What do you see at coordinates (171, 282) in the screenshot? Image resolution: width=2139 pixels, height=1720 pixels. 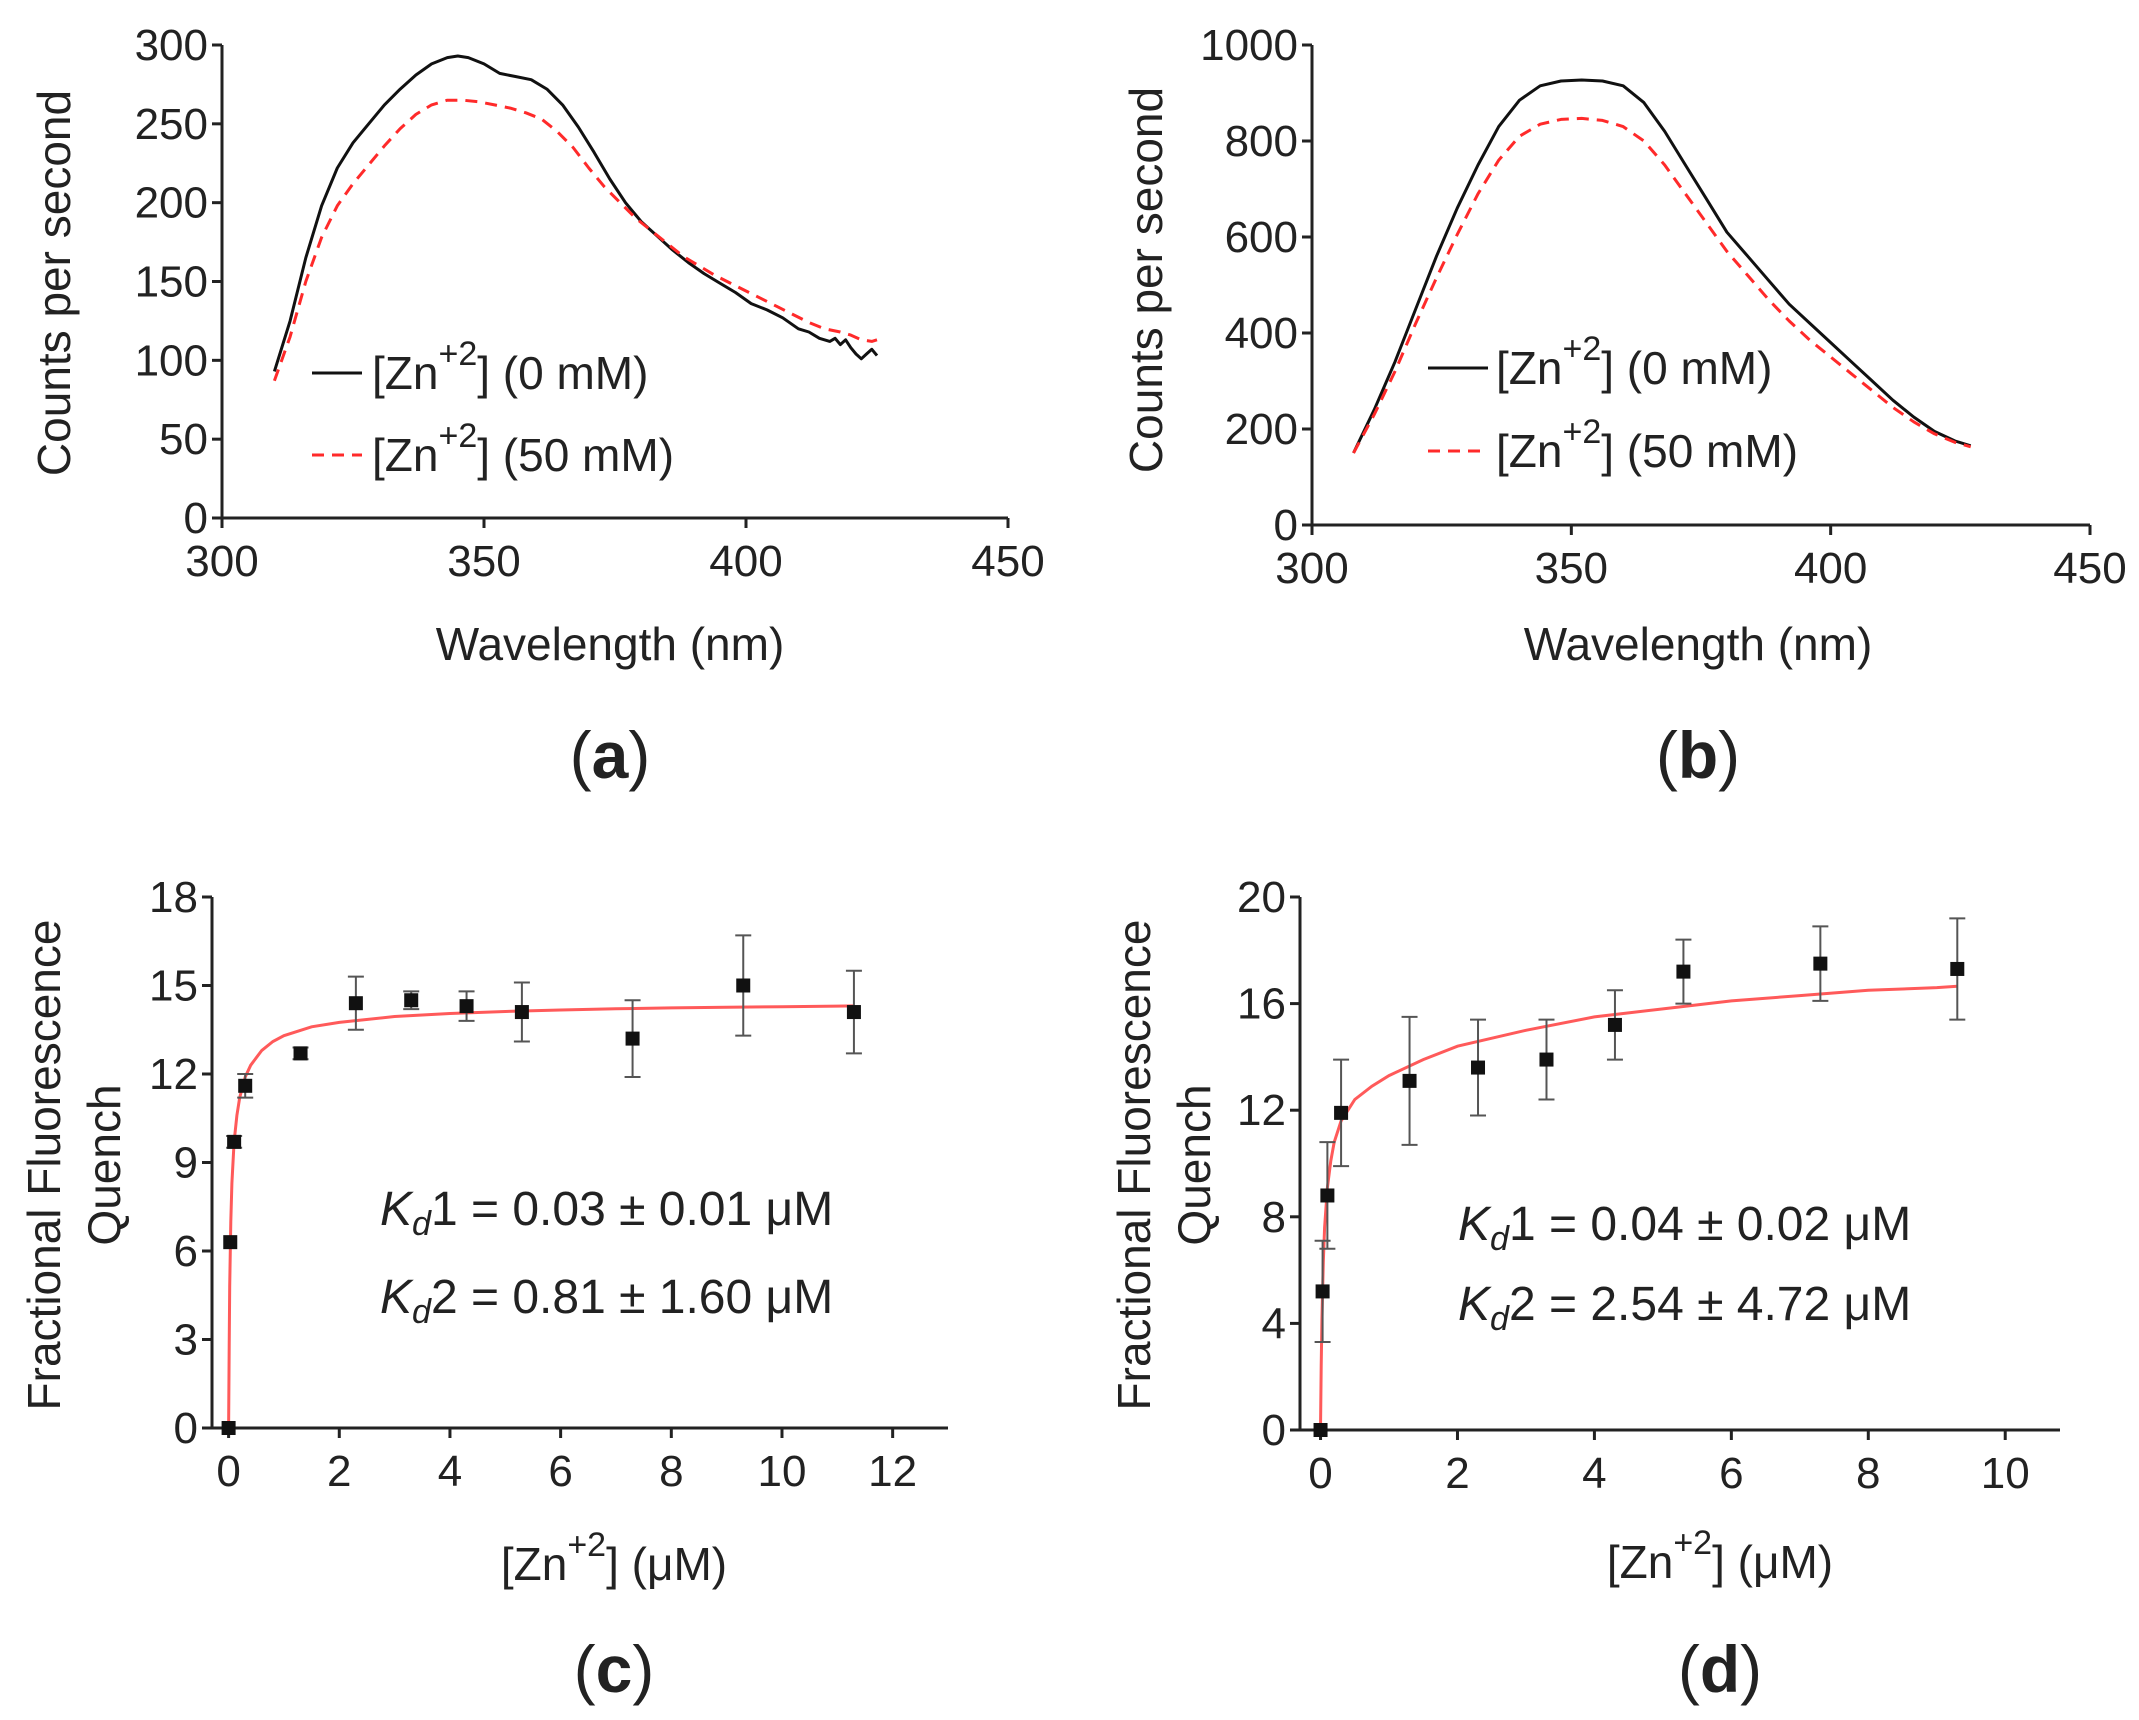 I see `chart-a-ytick-label-3: 150` at bounding box center [171, 282].